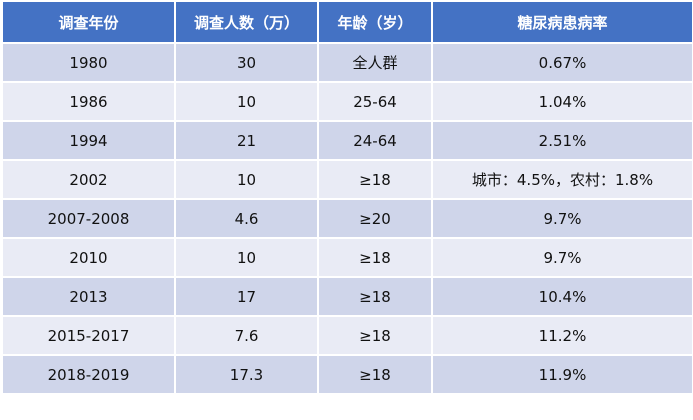 The image size is (693, 420). What do you see at coordinates (375, 62) in the screenshot?
I see `table-cell: 全人群` at bounding box center [375, 62].